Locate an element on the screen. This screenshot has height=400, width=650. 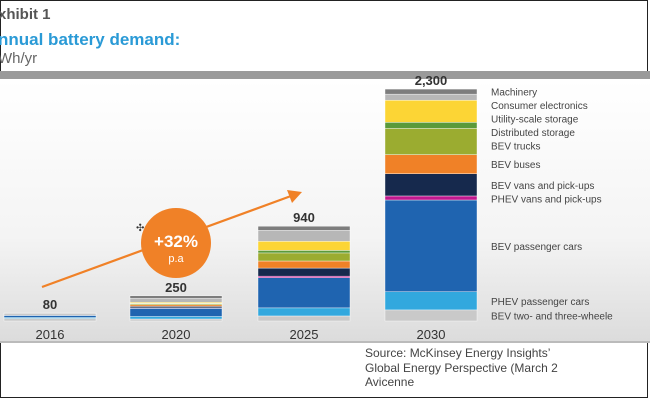
bar-2025-bev-trucks is located at coordinates (304, 257).